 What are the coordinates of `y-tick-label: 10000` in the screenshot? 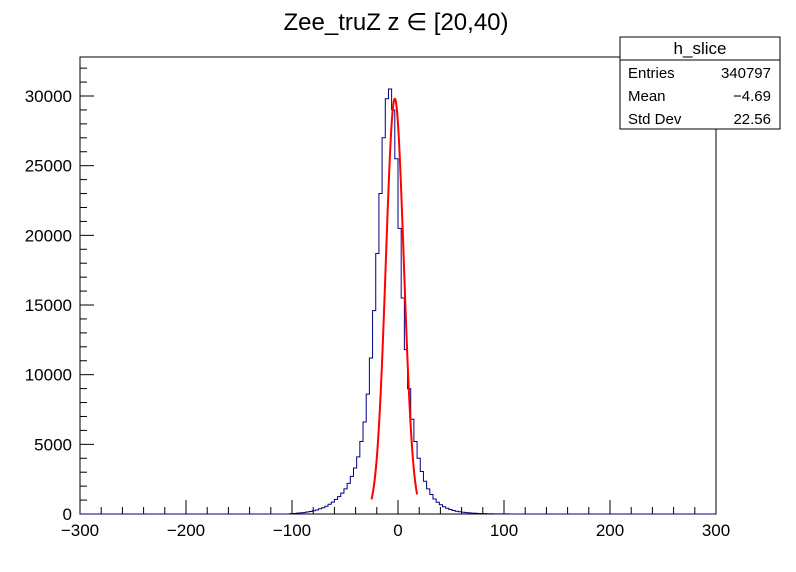 It's located at (48, 375).